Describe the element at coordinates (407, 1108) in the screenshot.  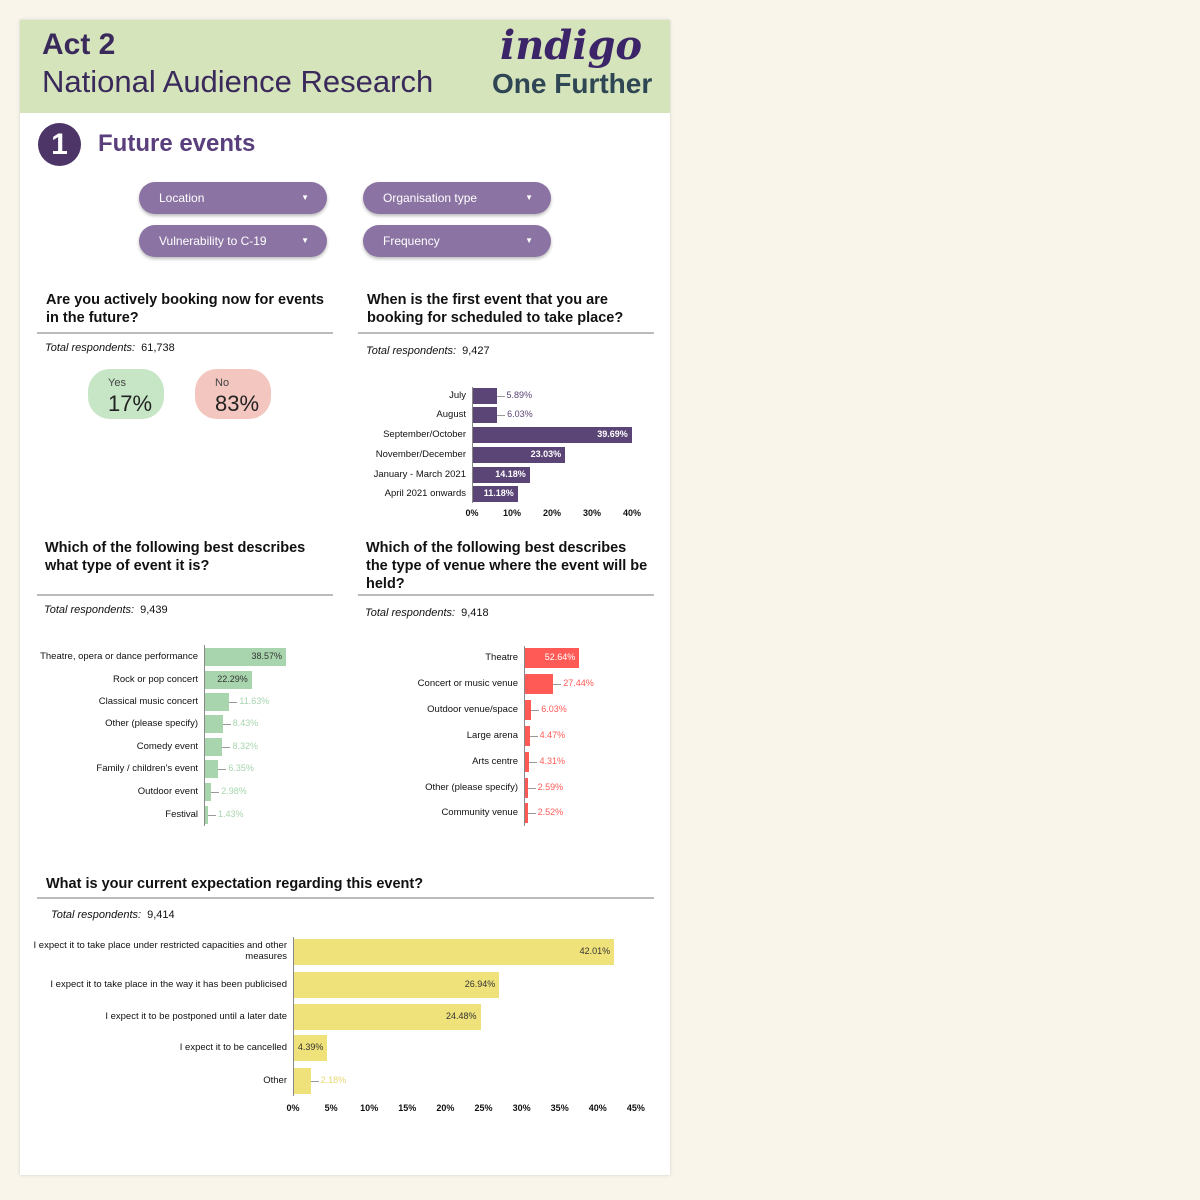
I see `expect-tick-label: 15%` at that location.